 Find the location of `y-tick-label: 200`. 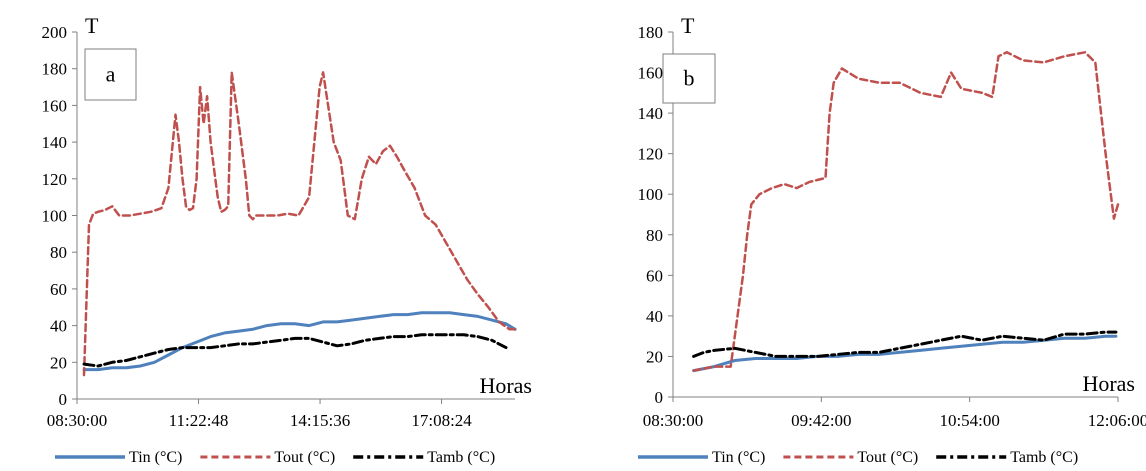

y-tick-label: 200 is located at coordinates (55, 32).